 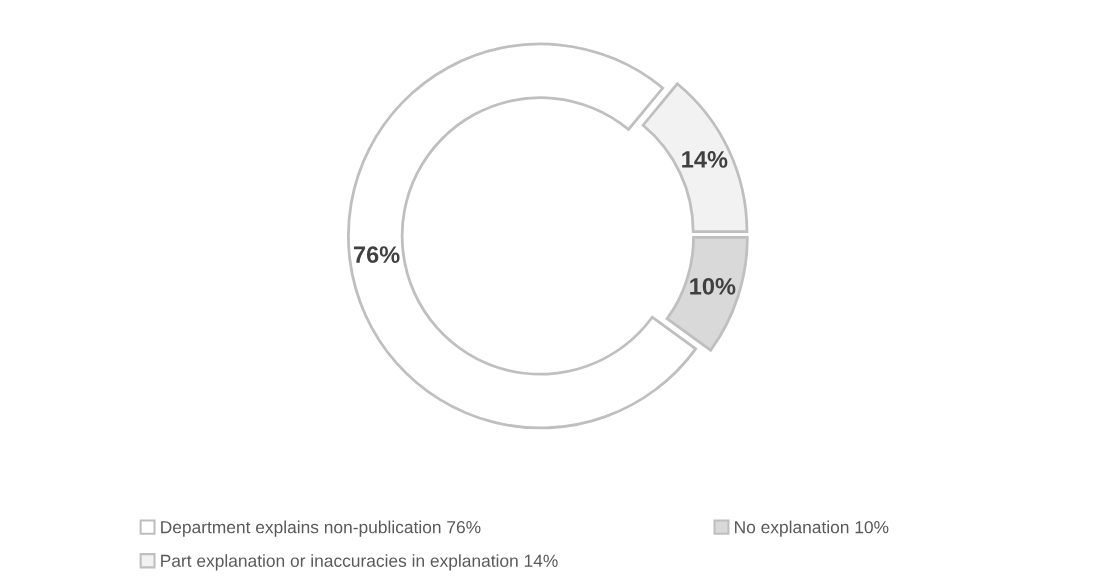 What do you see at coordinates (705, 159) in the screenshot?
I see `data-label: 14%` at bounding box center [705, 159].